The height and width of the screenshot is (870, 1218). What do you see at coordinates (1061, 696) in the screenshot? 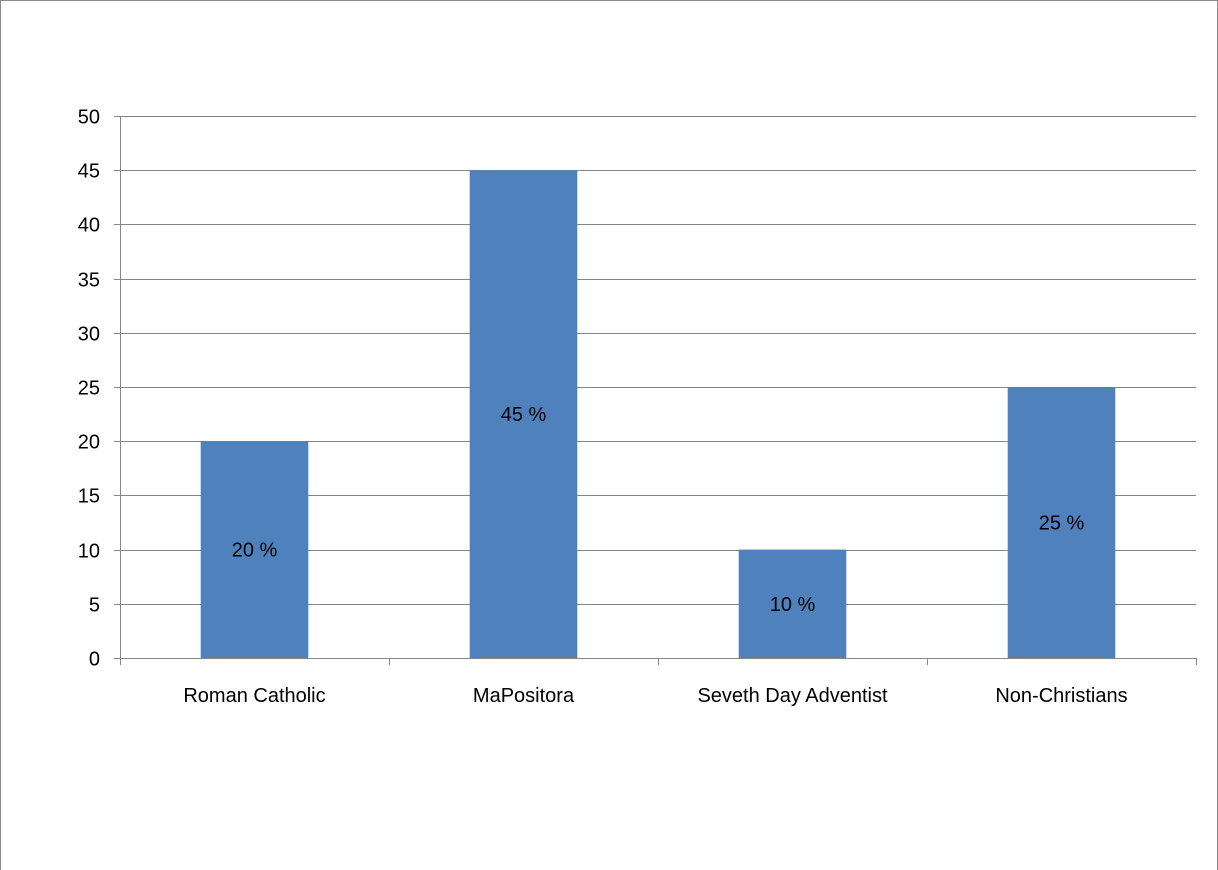
I see `x-tick-label: Non-Christians` at bounding box center [1061, 696].